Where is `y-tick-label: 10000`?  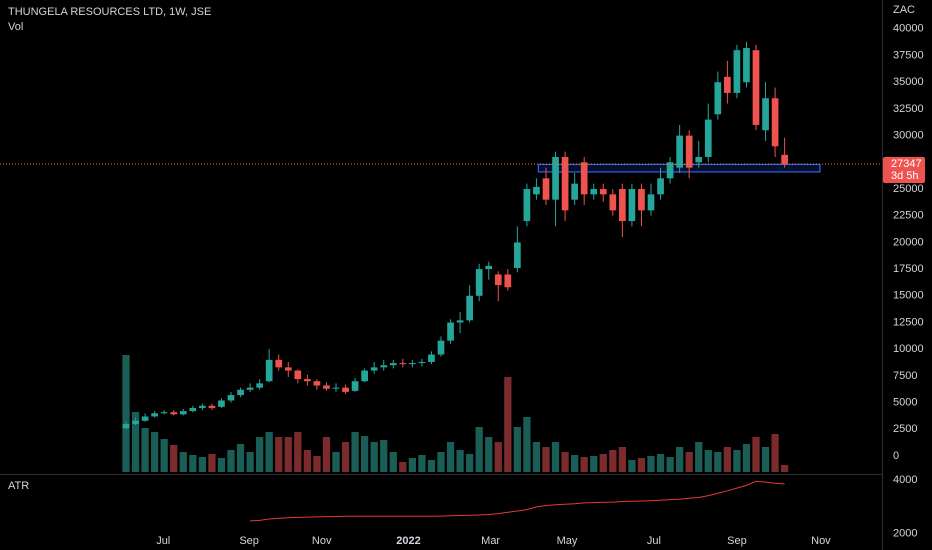 y-tick-label: 10000 is located at coordinates (908, 349).